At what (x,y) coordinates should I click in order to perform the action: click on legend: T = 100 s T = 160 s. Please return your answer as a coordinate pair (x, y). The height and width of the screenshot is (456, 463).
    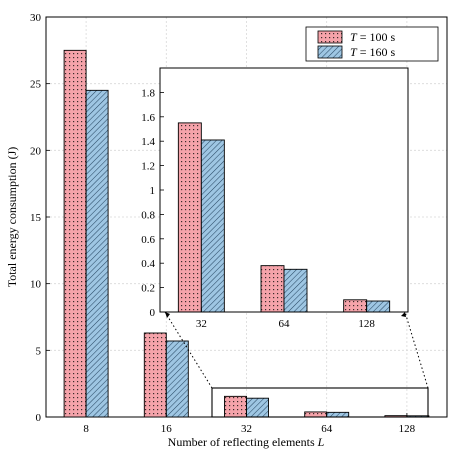
    Looking at the image, I should click on (372, 44).